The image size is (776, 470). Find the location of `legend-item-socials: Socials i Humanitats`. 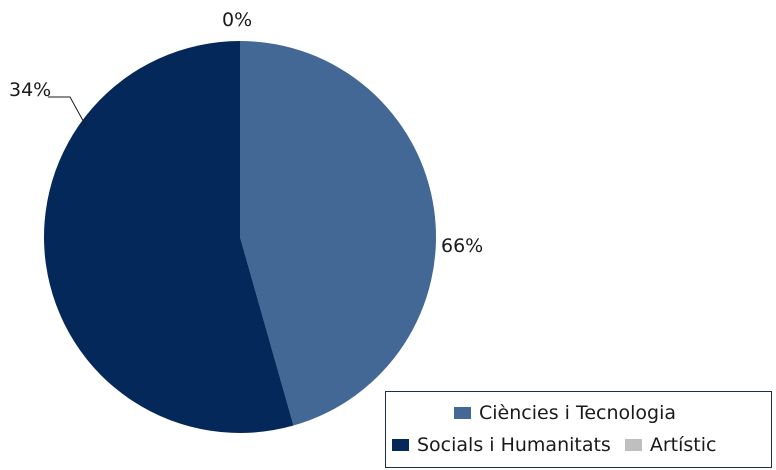

legend-item-socials: Socials i Humanitats is located at coordinates (501, 445).